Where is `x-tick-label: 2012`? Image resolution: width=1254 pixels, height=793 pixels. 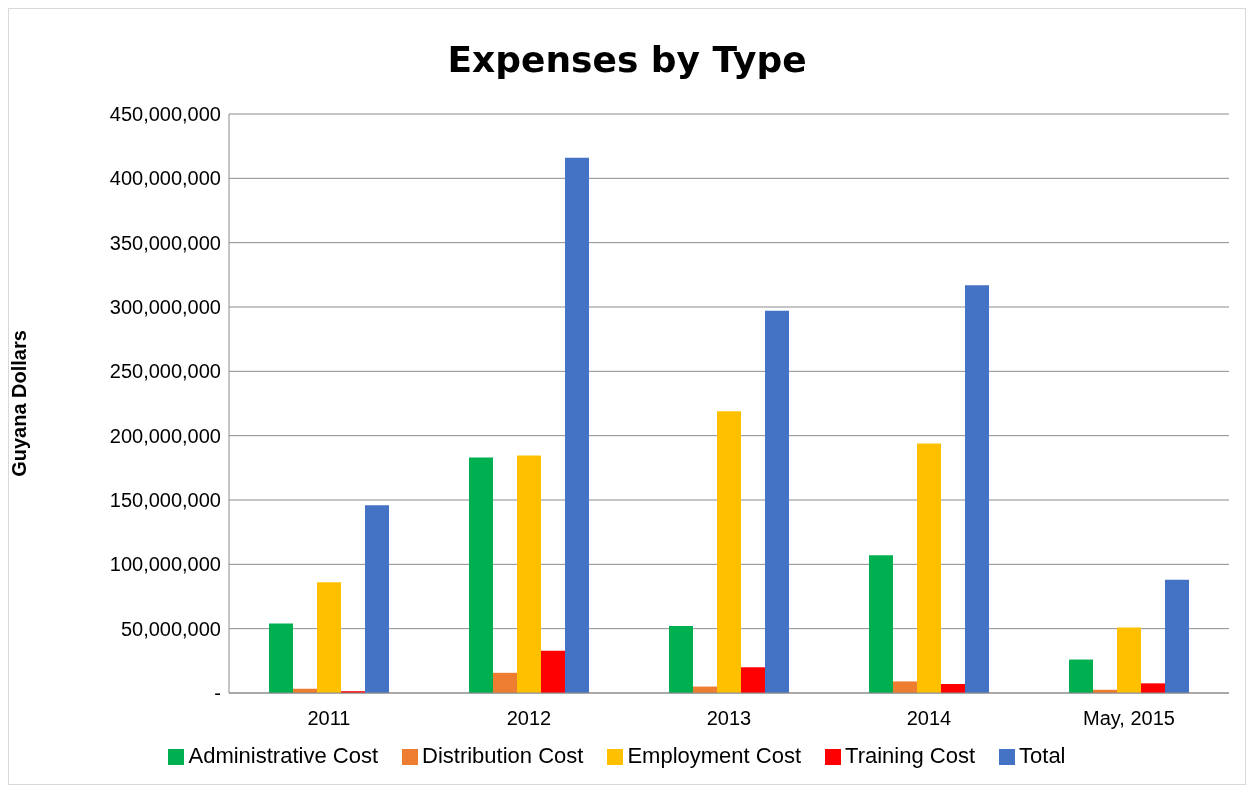 x-tick-label: 2012 is located at coordinates (529, 718).